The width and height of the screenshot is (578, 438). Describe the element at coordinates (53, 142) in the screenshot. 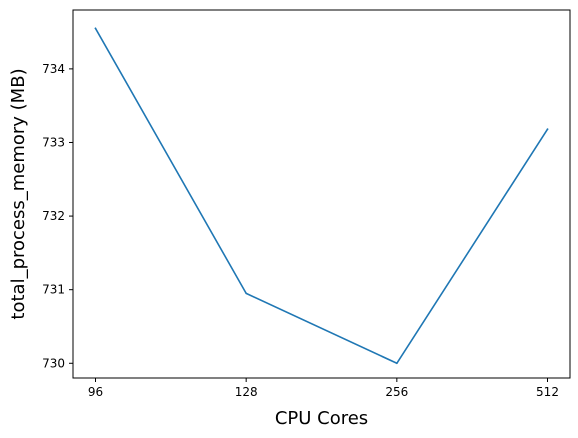

I see `y-tick-label: 733` at that location.